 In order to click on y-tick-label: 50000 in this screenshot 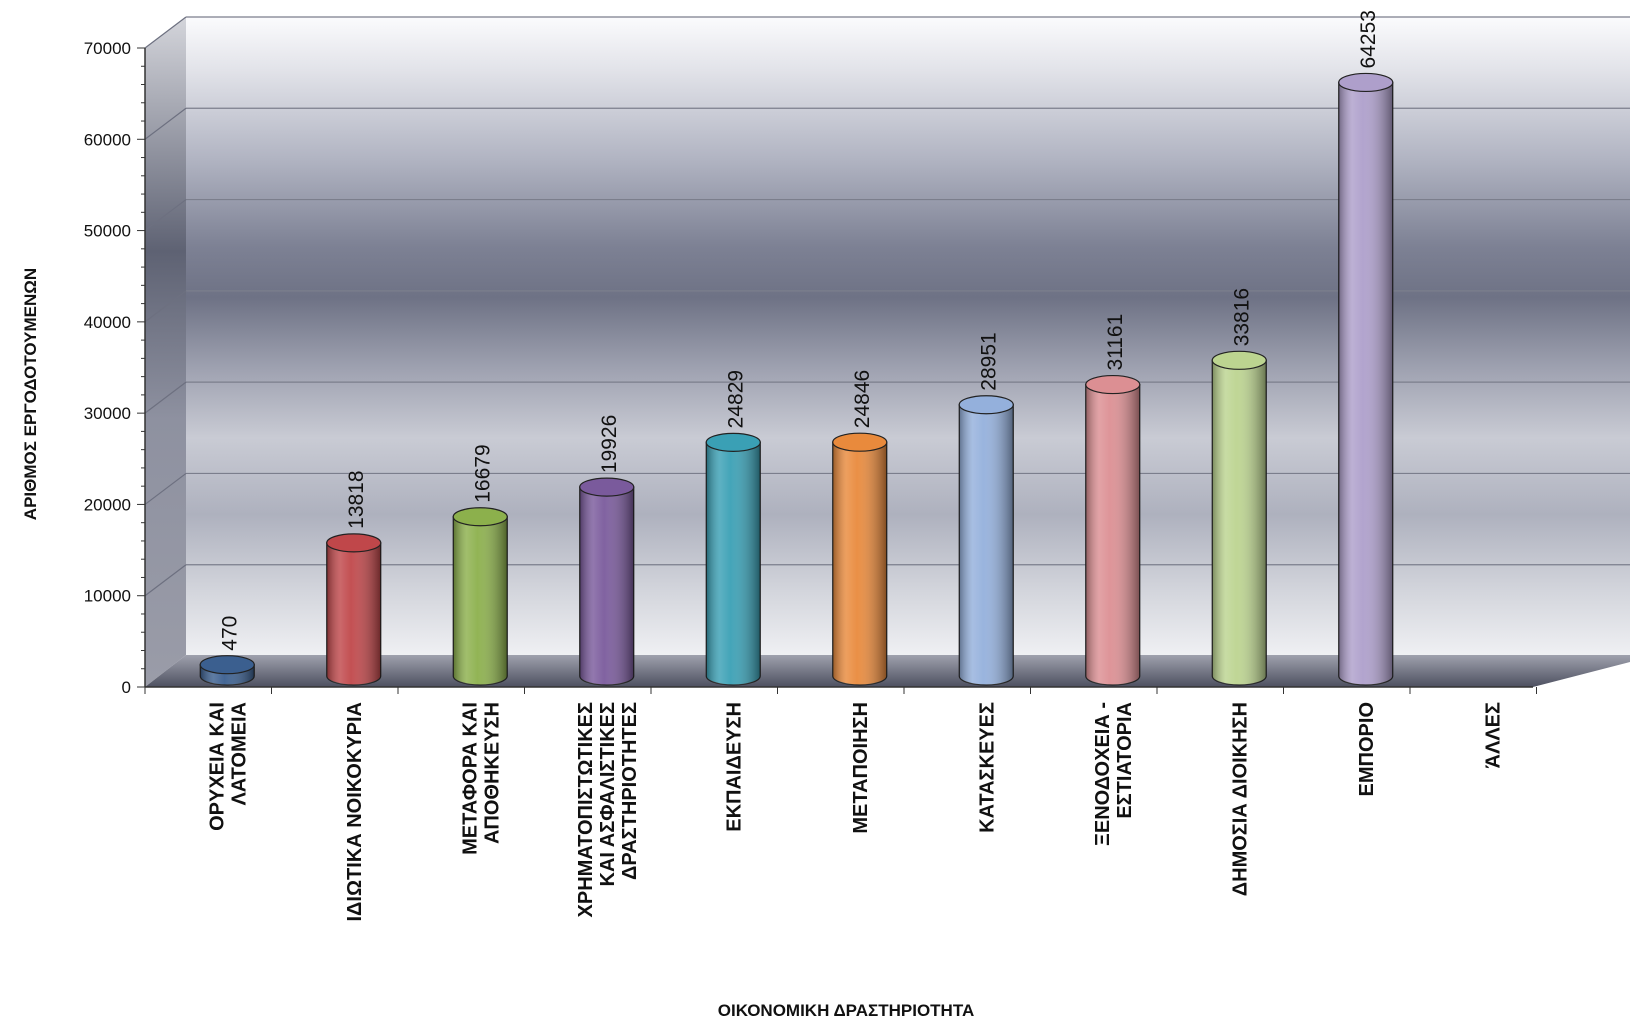, I will do `click(107, 231)`.